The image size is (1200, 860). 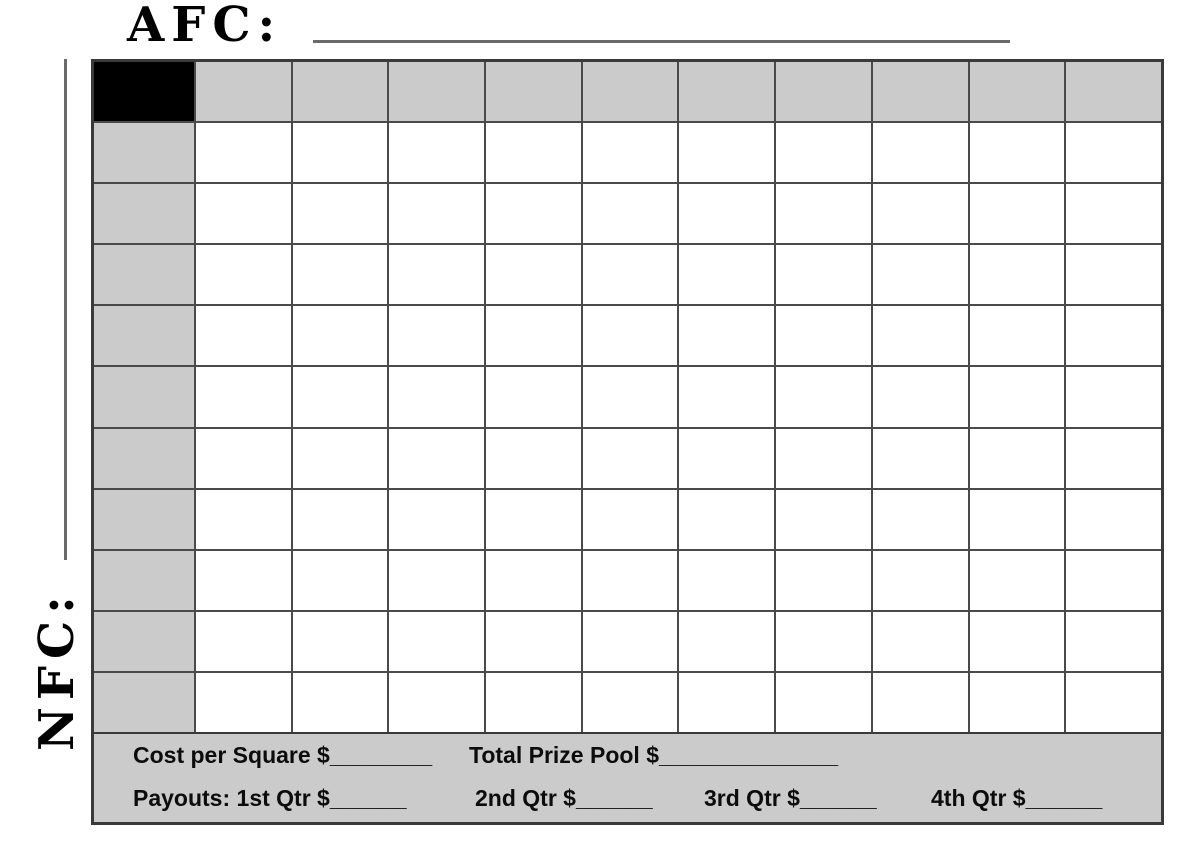 What do you see at coordinates (283, 755) in the screenshot?
I see `cost-per-square-field: Cost per Square $________` at bounding box center [283, 755].